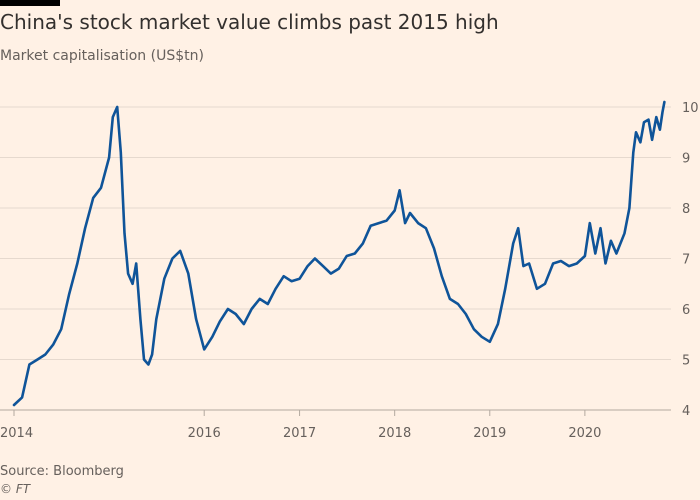 Image resolution: width=700 pixels, height=500 pixels. I want to click on y-tick-label: 7, so click(686, 260).